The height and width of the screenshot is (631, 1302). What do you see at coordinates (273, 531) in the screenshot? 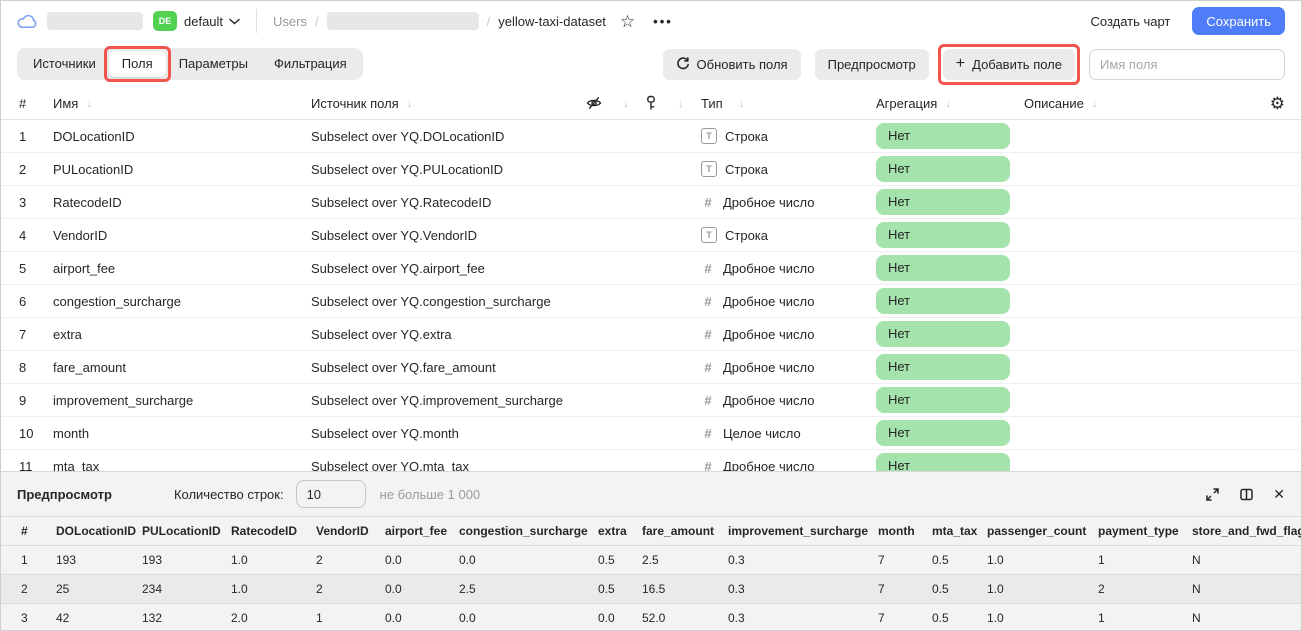
I see `preview-column-header: RatecodeID` at bounding box center [273, 531].